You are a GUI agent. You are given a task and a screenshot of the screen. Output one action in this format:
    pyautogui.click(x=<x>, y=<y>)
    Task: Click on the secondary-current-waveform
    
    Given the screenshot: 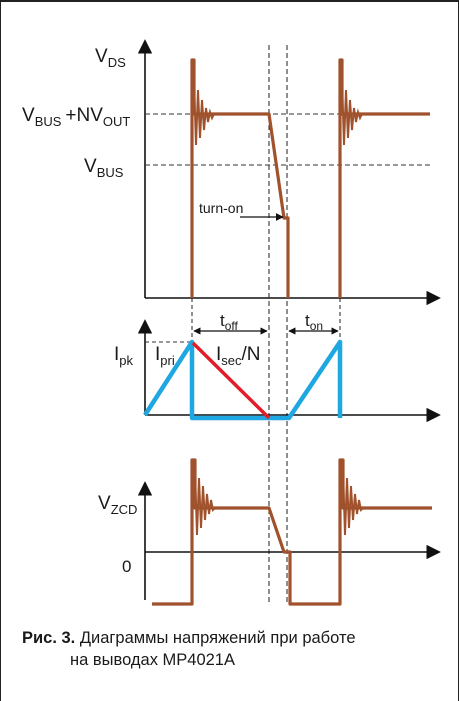 What is the action you would take?
    pyautogui.click(x=231, y=380)
    